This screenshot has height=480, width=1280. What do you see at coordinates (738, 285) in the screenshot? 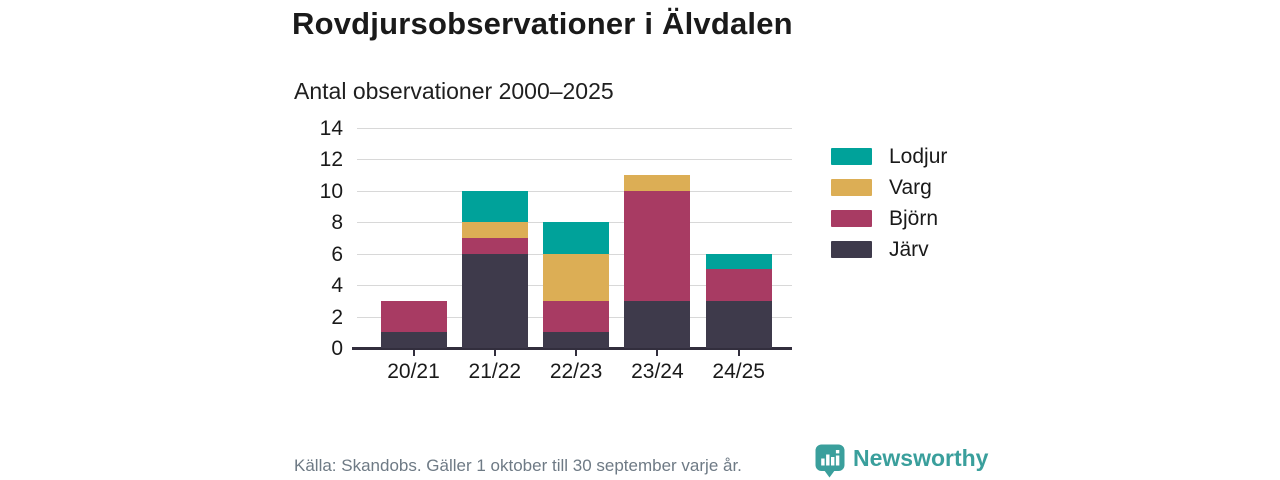
I see `bar-24-25-björn` at bounding box center [738, 285].